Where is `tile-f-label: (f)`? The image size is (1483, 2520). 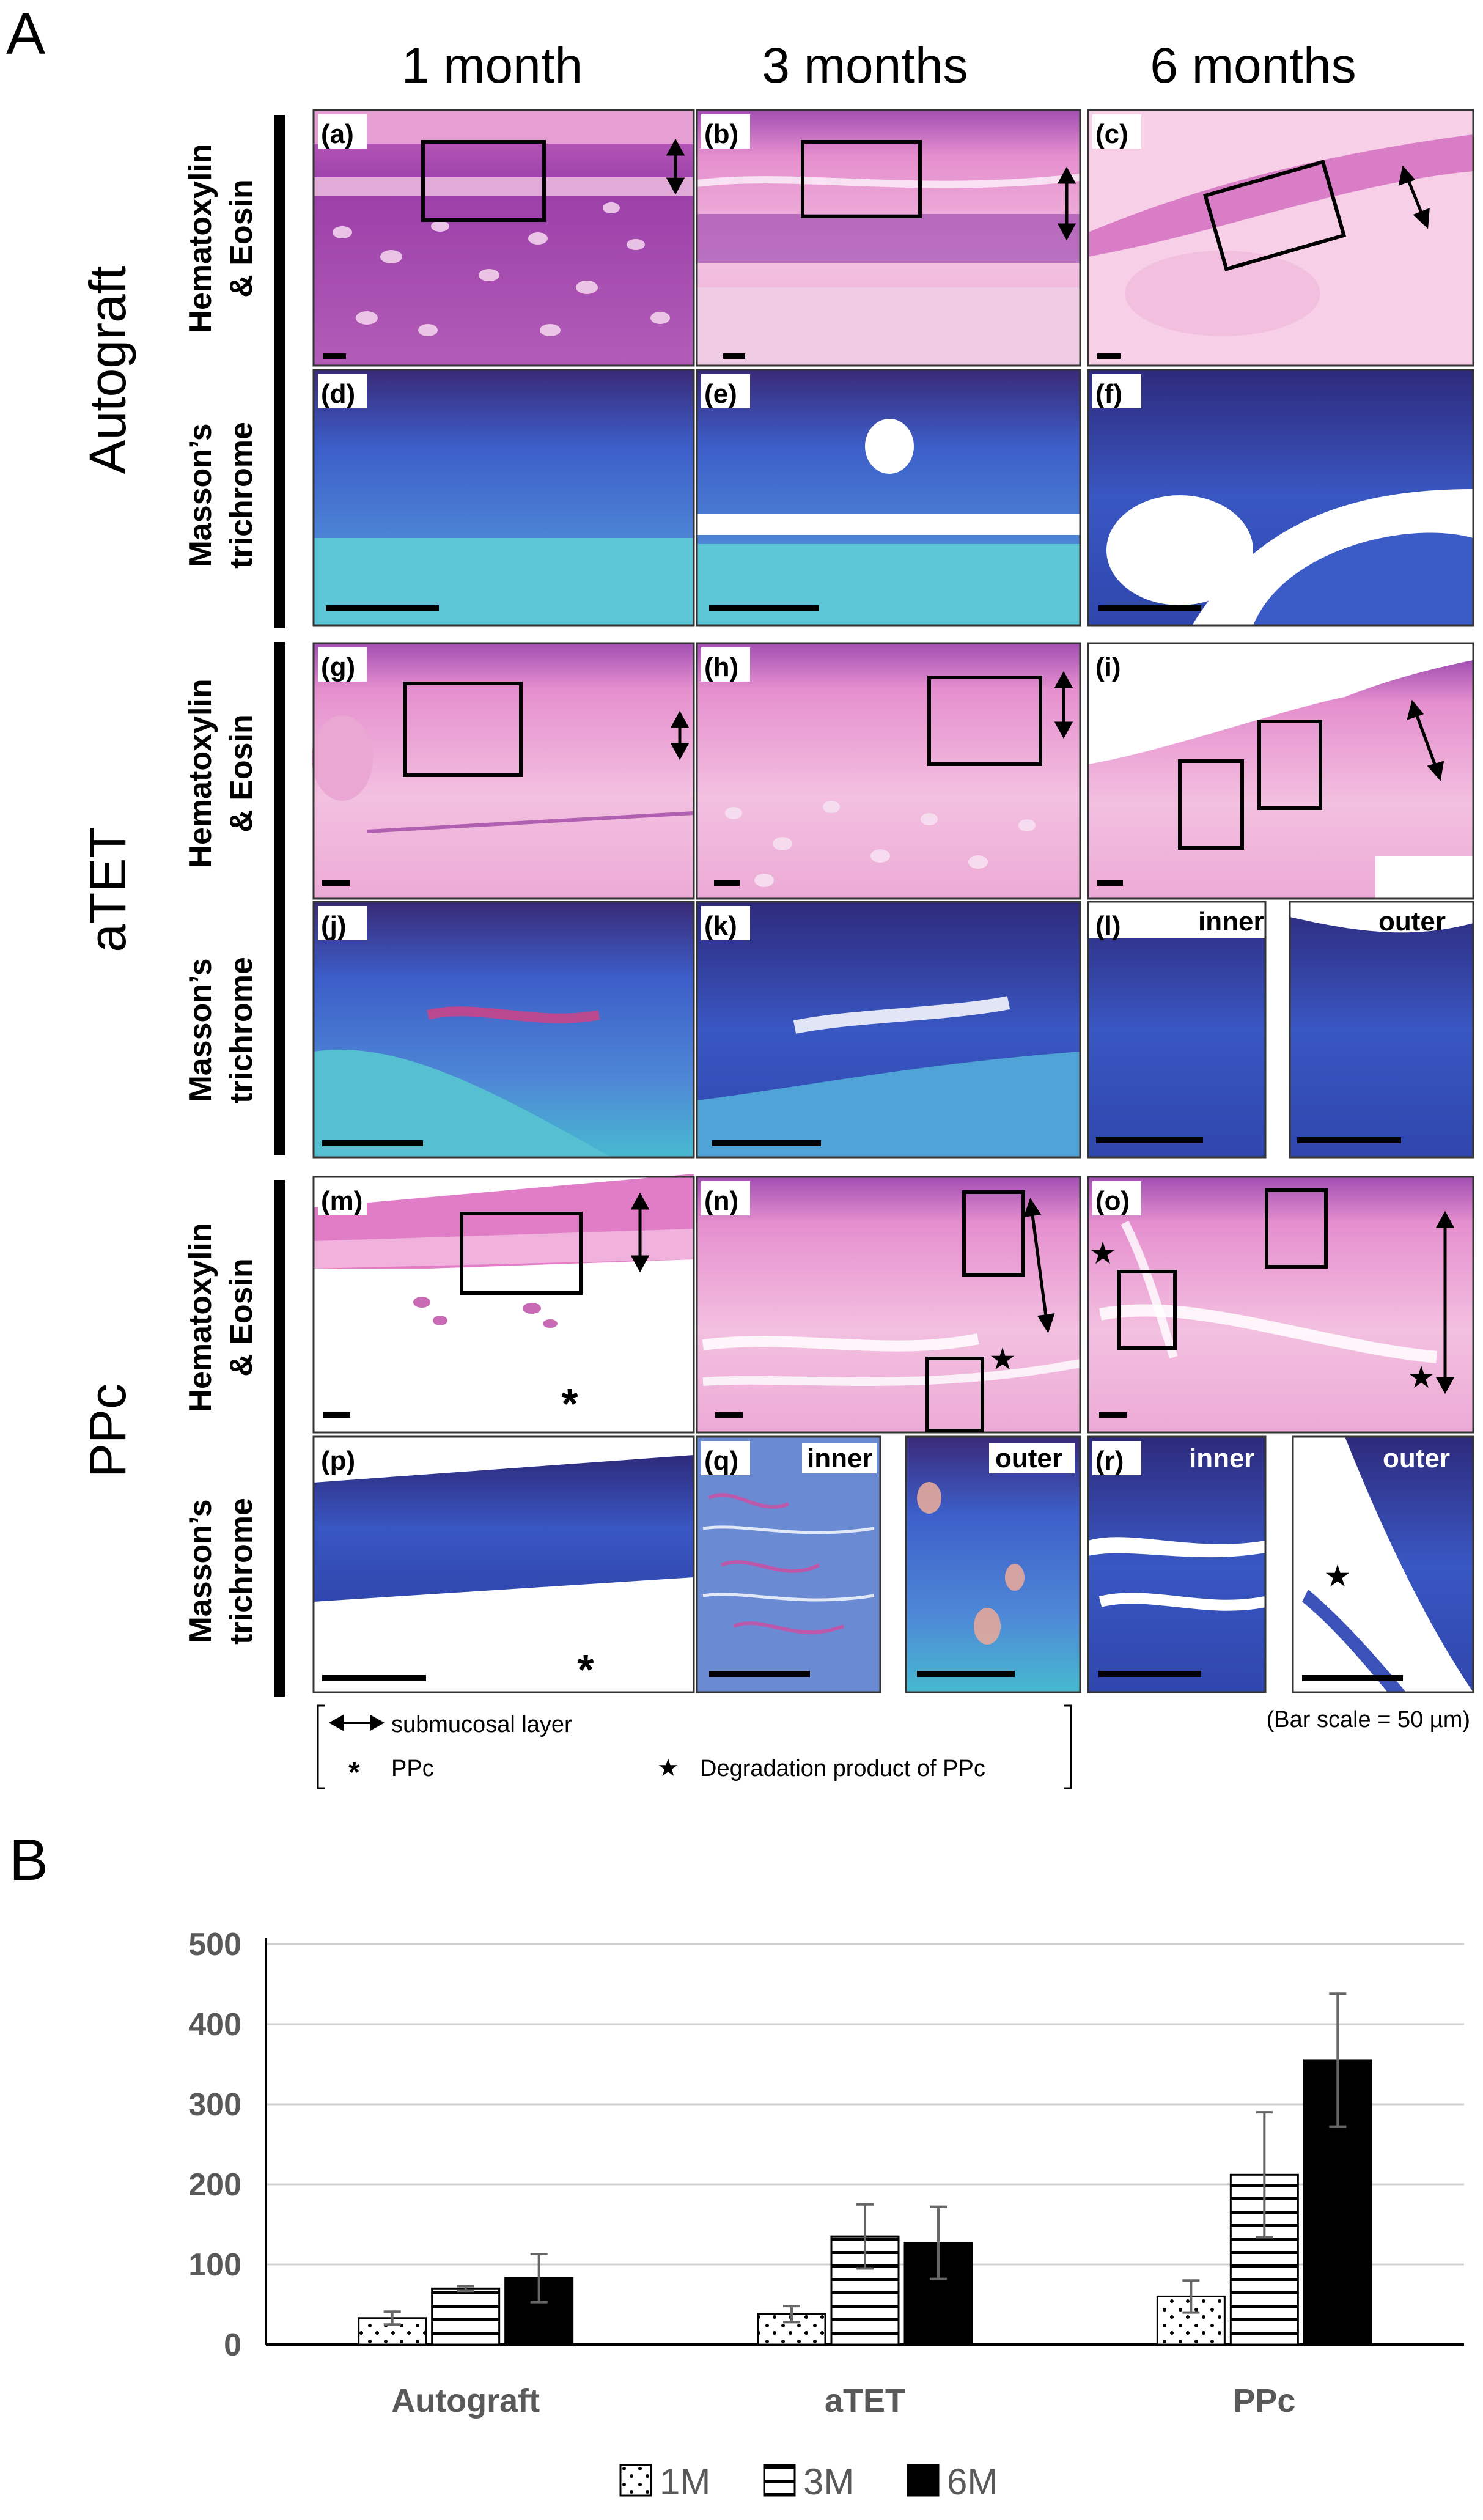
tile-f-label: (f) is located at coordinates (1108, 394).